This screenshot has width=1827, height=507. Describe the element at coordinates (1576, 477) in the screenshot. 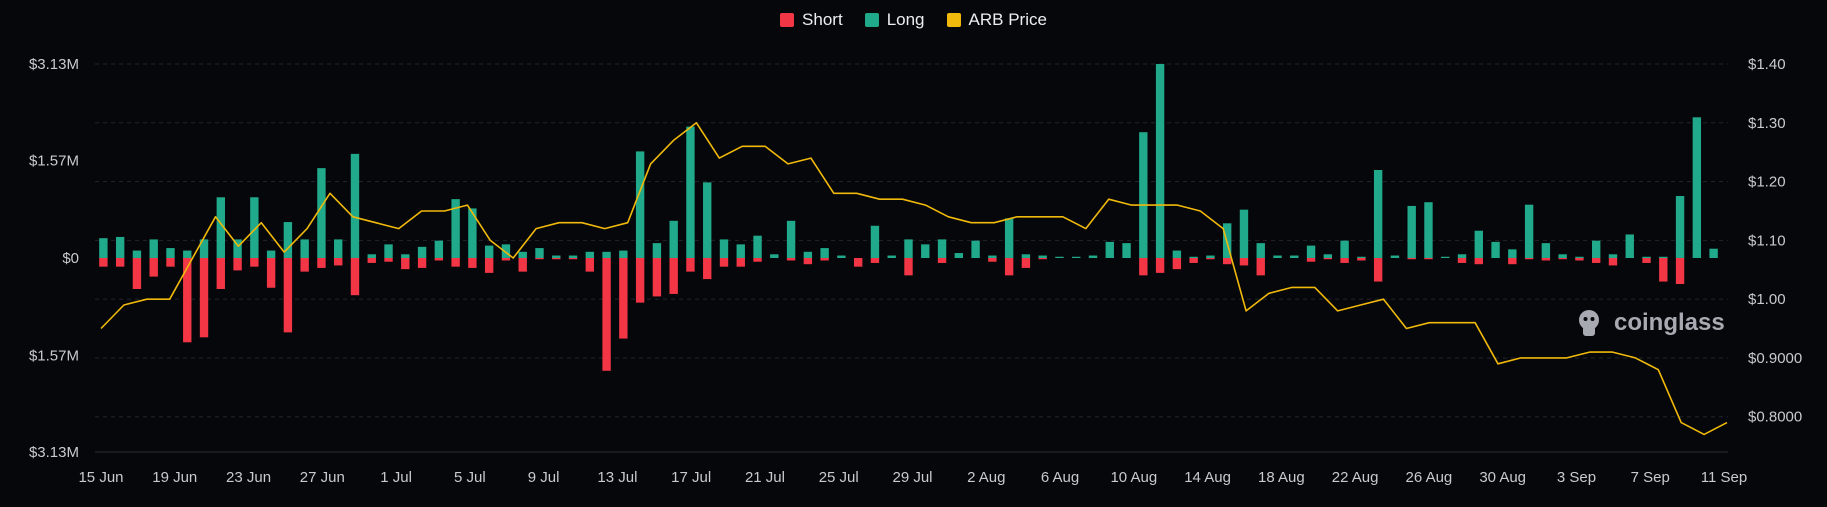

I see `x-tick-label: 3 Sep` at that location.